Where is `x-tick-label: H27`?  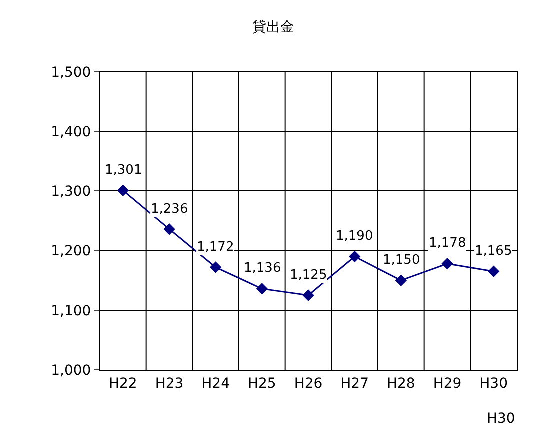
x-tick-label: H27 is located at coordinates (354, 384).